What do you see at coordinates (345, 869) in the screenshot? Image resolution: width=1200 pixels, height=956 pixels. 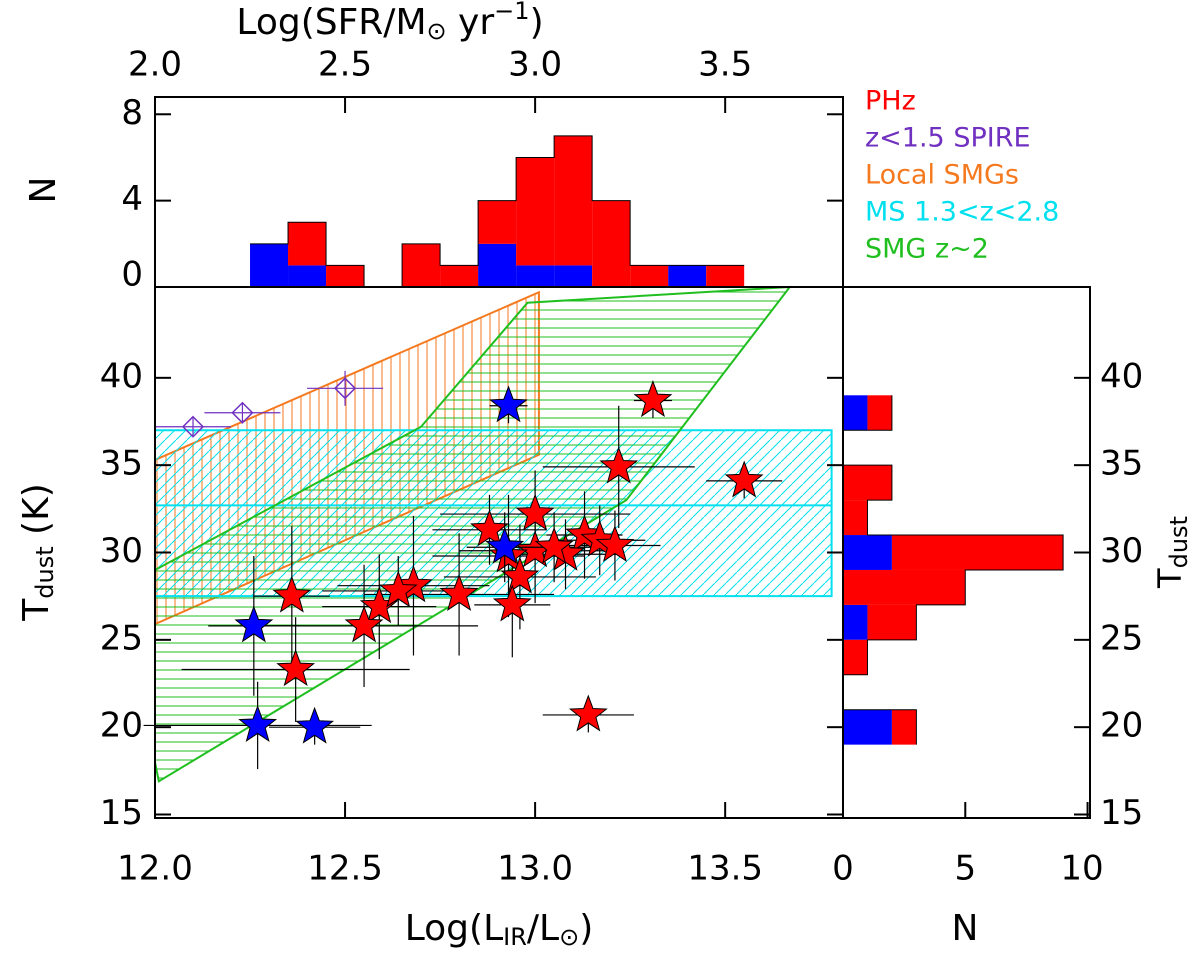 I see `x-tick-label: 12.5` at bounding box center [345, 869].